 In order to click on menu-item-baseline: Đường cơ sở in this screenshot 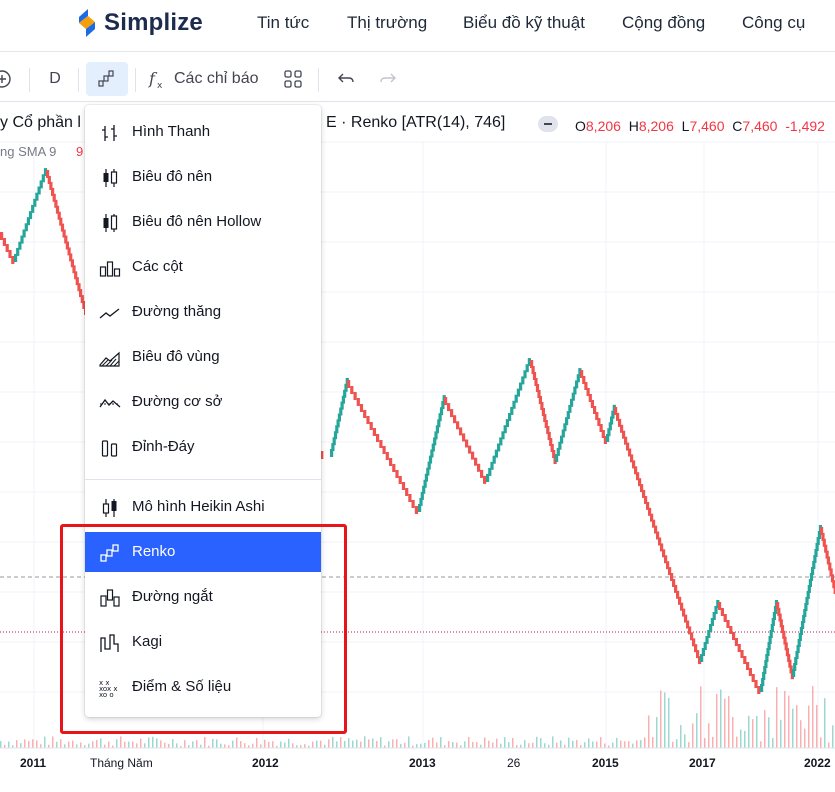, I will do `click(203, 402)`.